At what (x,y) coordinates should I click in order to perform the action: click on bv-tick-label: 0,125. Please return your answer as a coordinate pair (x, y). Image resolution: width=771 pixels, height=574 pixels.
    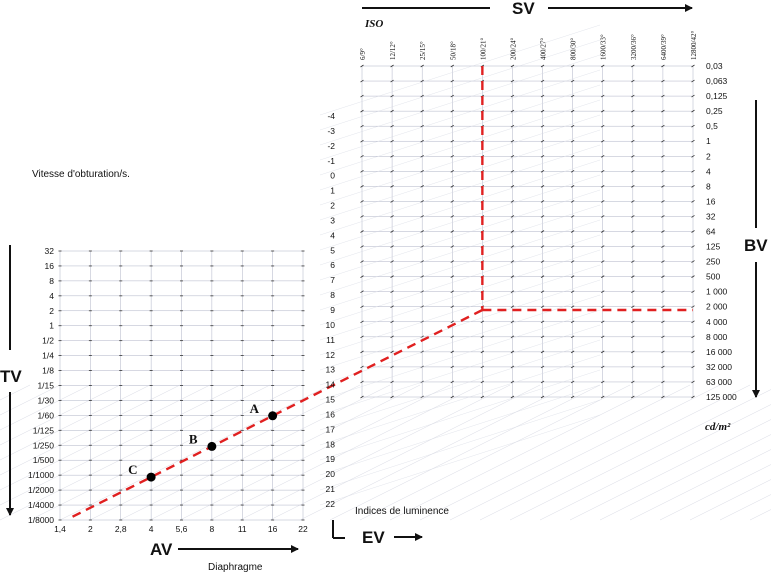
    Looking at the image, I should click on (717, 96).